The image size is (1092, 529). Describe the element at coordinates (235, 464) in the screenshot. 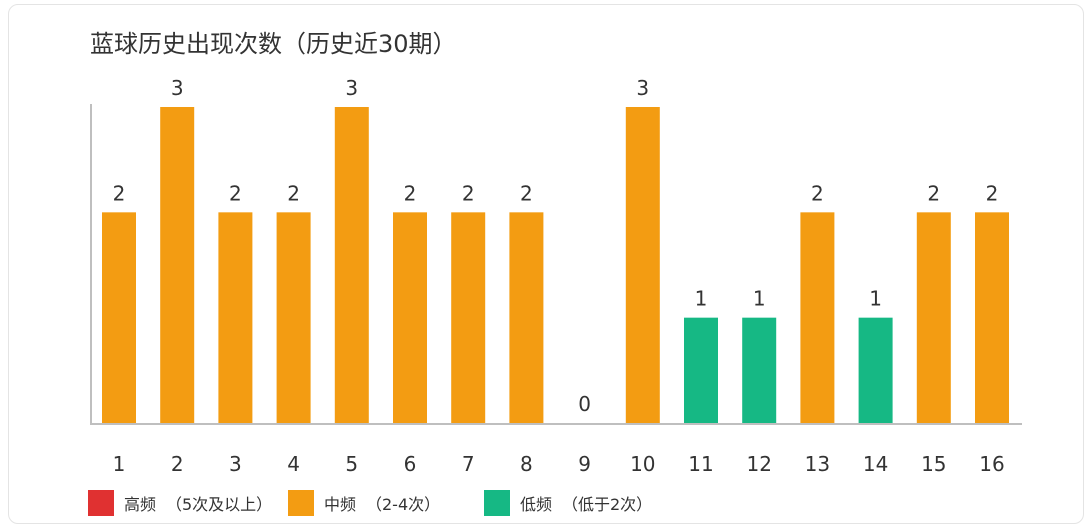

I see `x-tick-3: 3` at that location.